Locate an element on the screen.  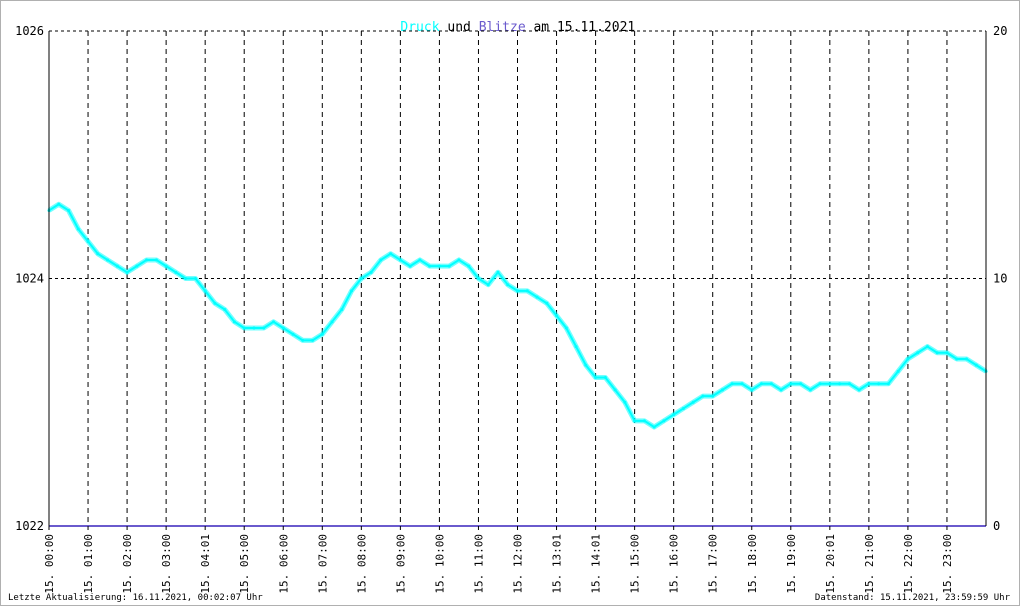
x-tick-label: 15. 04:01 is located at coordinates (205, 564).